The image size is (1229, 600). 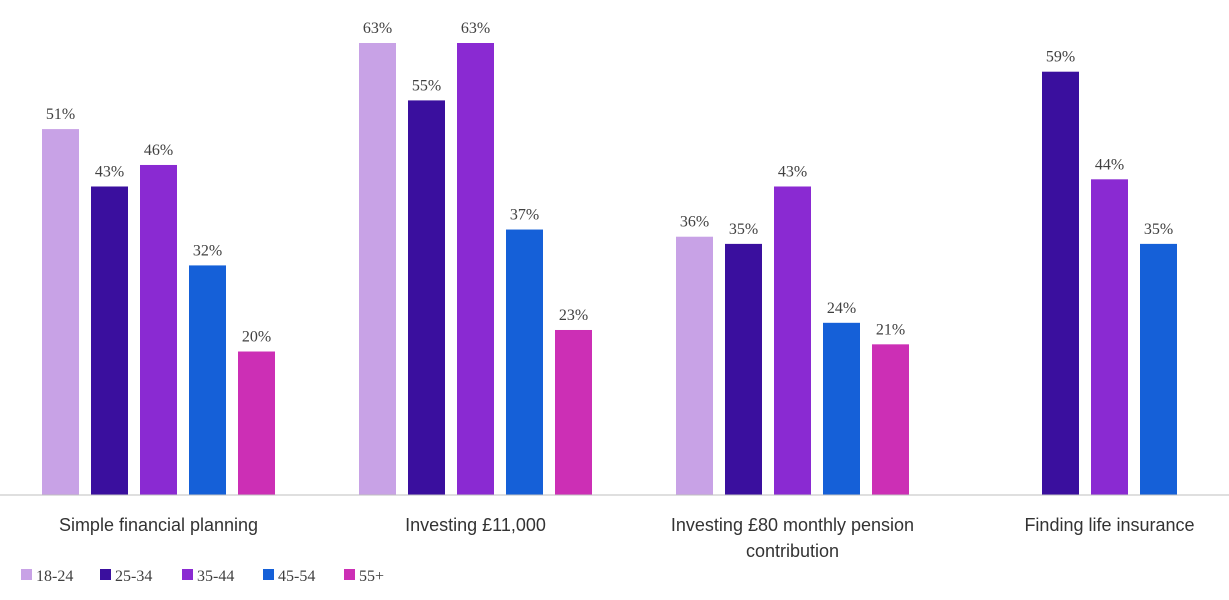 What do you see at coordinates (573, 315) in the screenshot?
I see `data-label: 23%` at bounding box center [573, 315].